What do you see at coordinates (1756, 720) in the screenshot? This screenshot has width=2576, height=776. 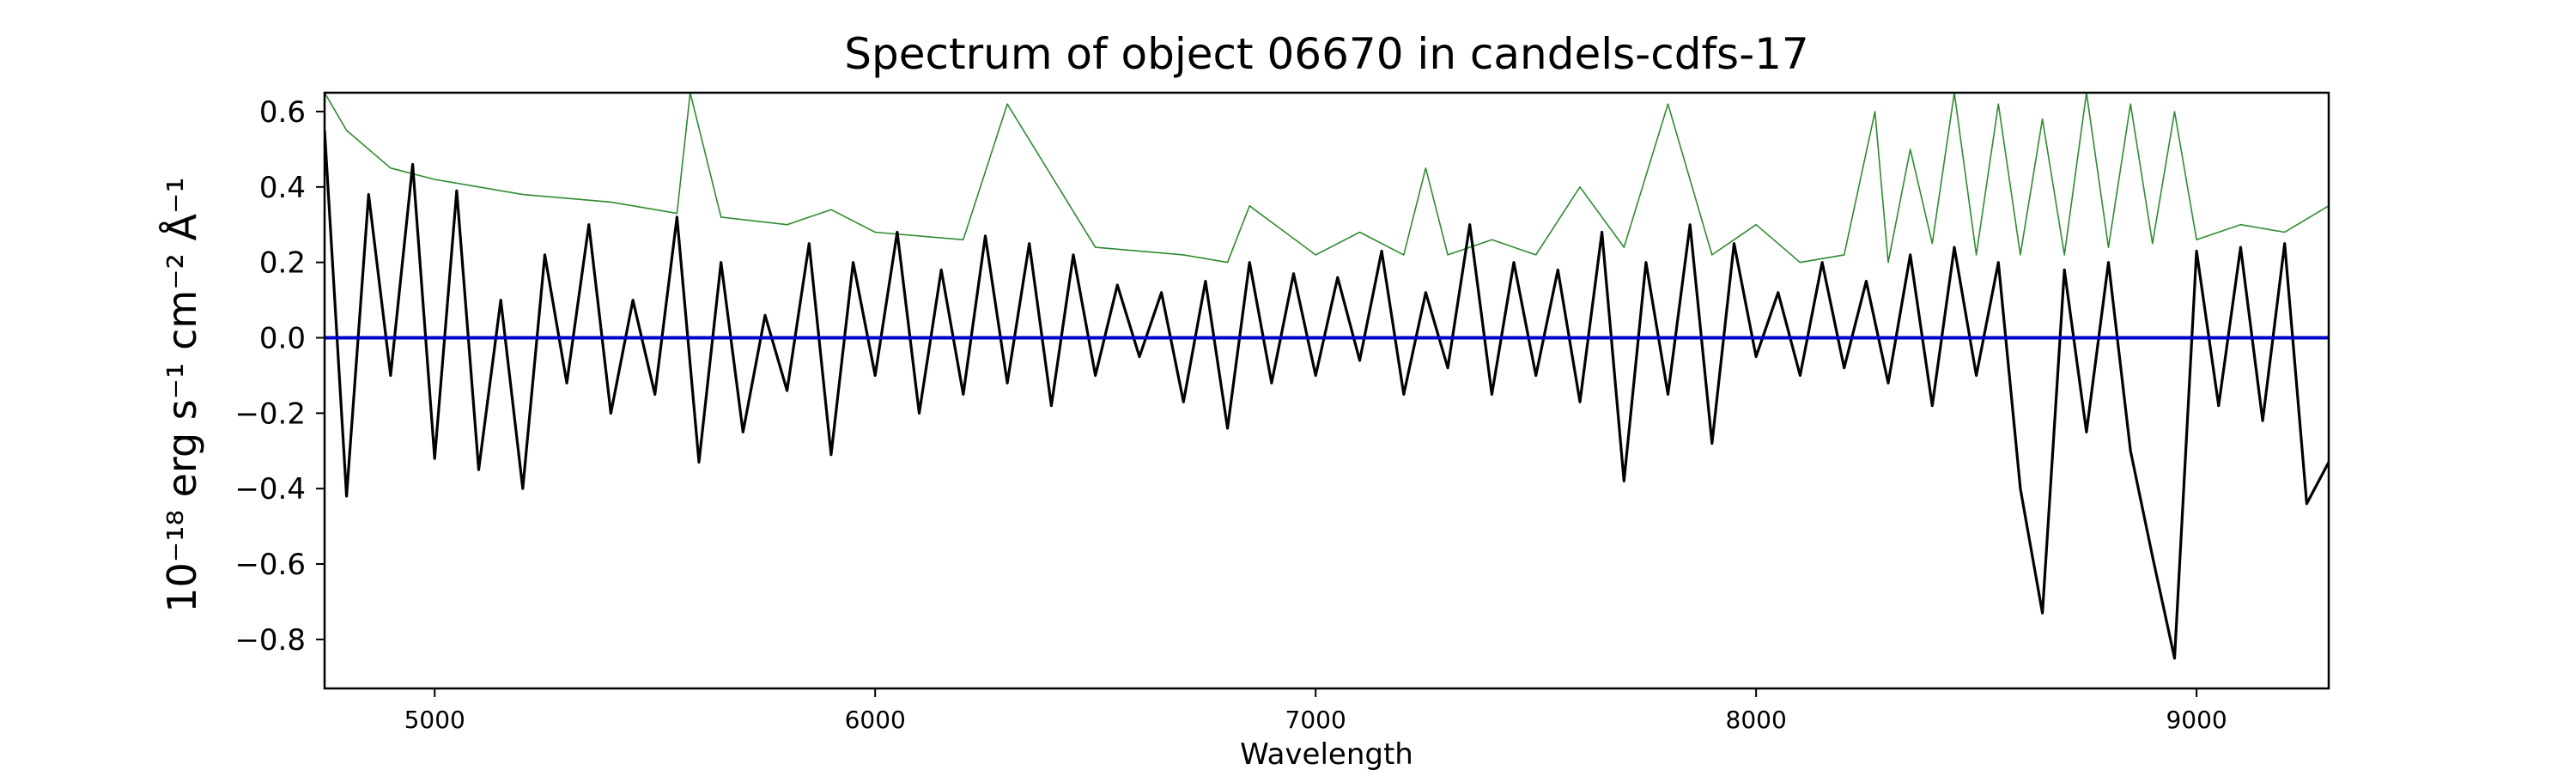 I see `x-tick-label: 8000` at bounding box center [1756, 720].